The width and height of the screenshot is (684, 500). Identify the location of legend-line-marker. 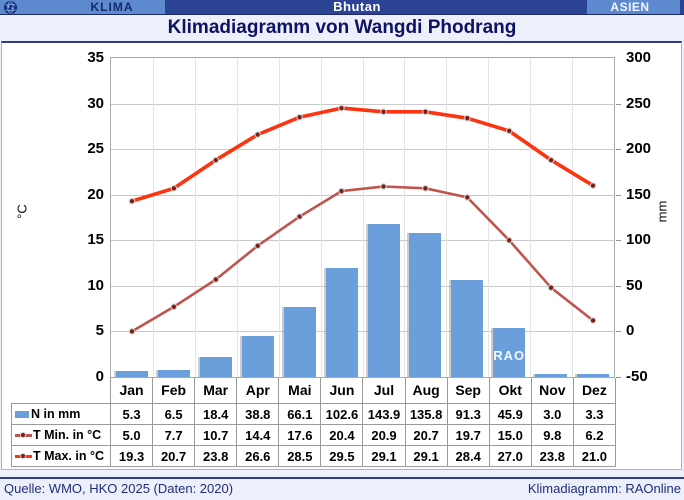
(23, 435).